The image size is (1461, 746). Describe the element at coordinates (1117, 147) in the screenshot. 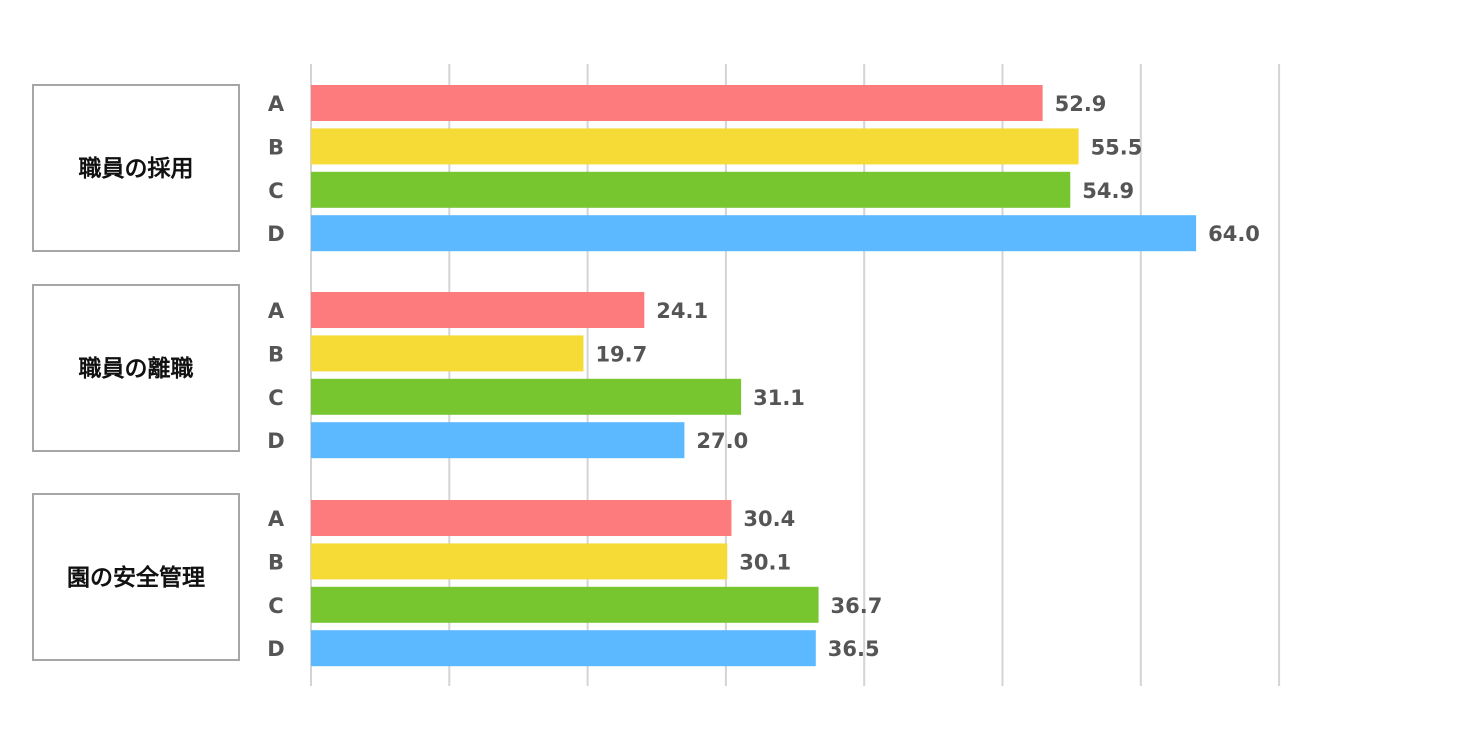

I see `value-label: 55.5` at that location.